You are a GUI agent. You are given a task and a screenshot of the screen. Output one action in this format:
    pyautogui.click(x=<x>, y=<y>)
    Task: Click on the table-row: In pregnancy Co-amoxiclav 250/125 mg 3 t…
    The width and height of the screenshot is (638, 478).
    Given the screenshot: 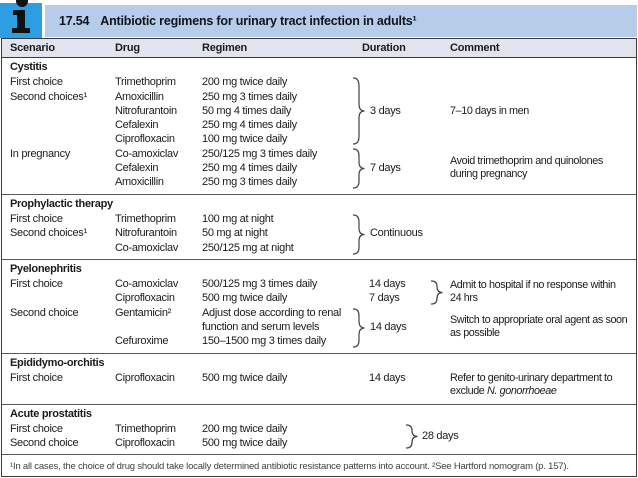 What is the action you would take?
    pyautogui.click(x=319, y=154)
    